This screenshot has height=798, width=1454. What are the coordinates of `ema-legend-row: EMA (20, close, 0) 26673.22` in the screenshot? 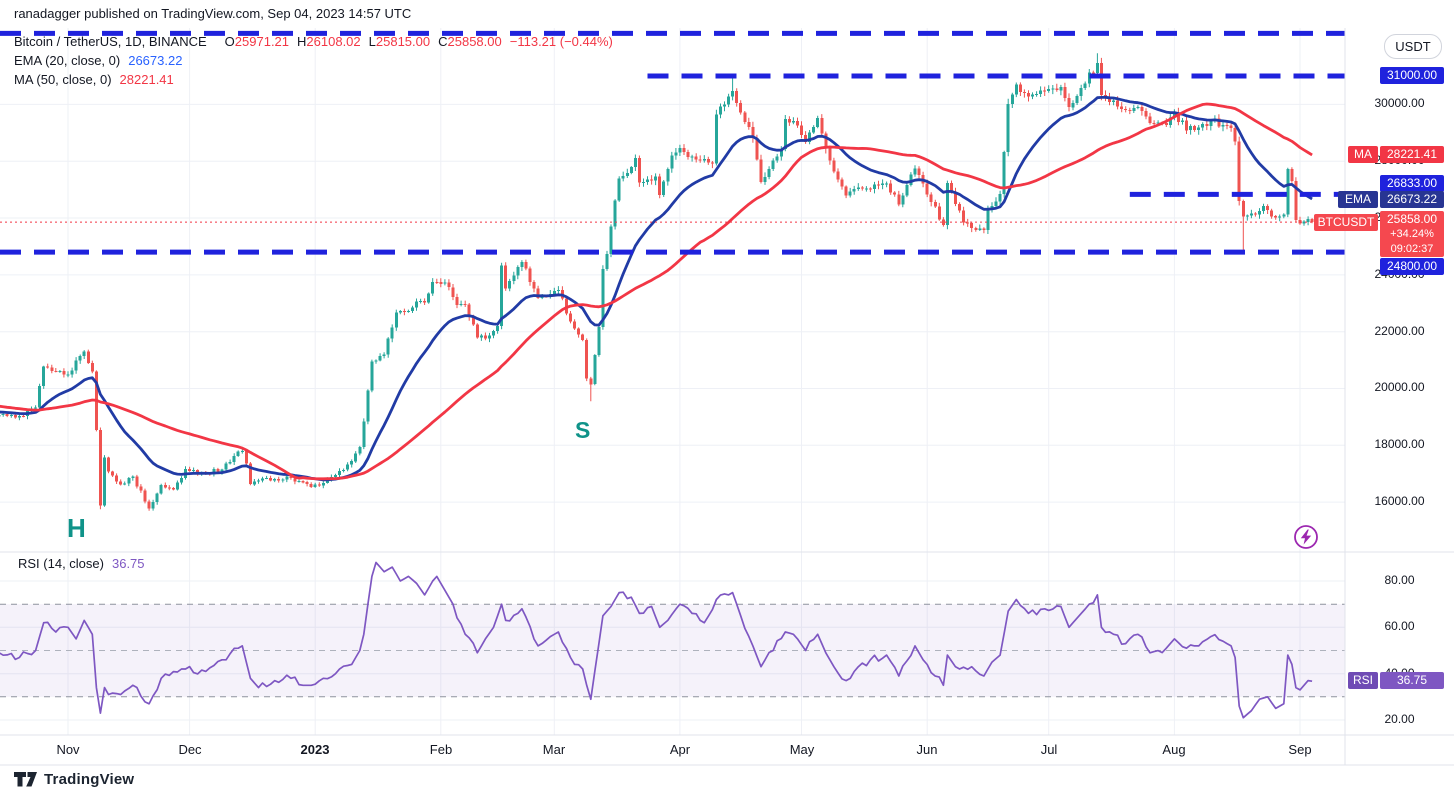 It's located at (313, 61).